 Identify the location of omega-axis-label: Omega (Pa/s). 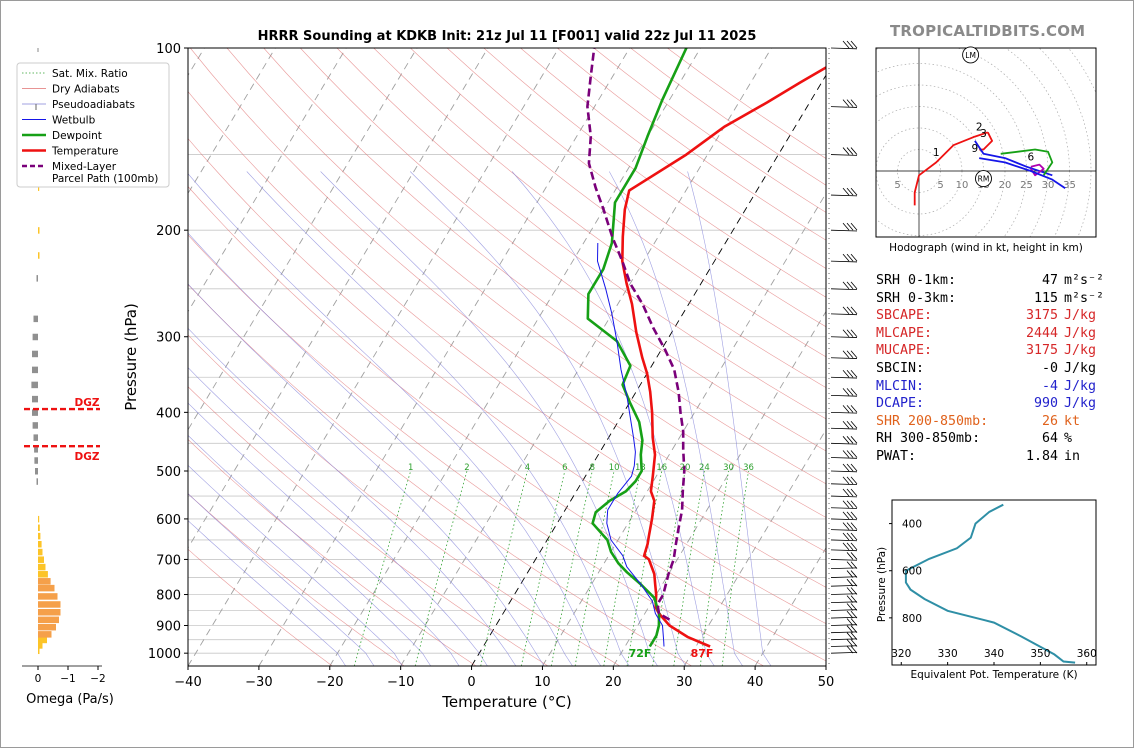
(70, 699).